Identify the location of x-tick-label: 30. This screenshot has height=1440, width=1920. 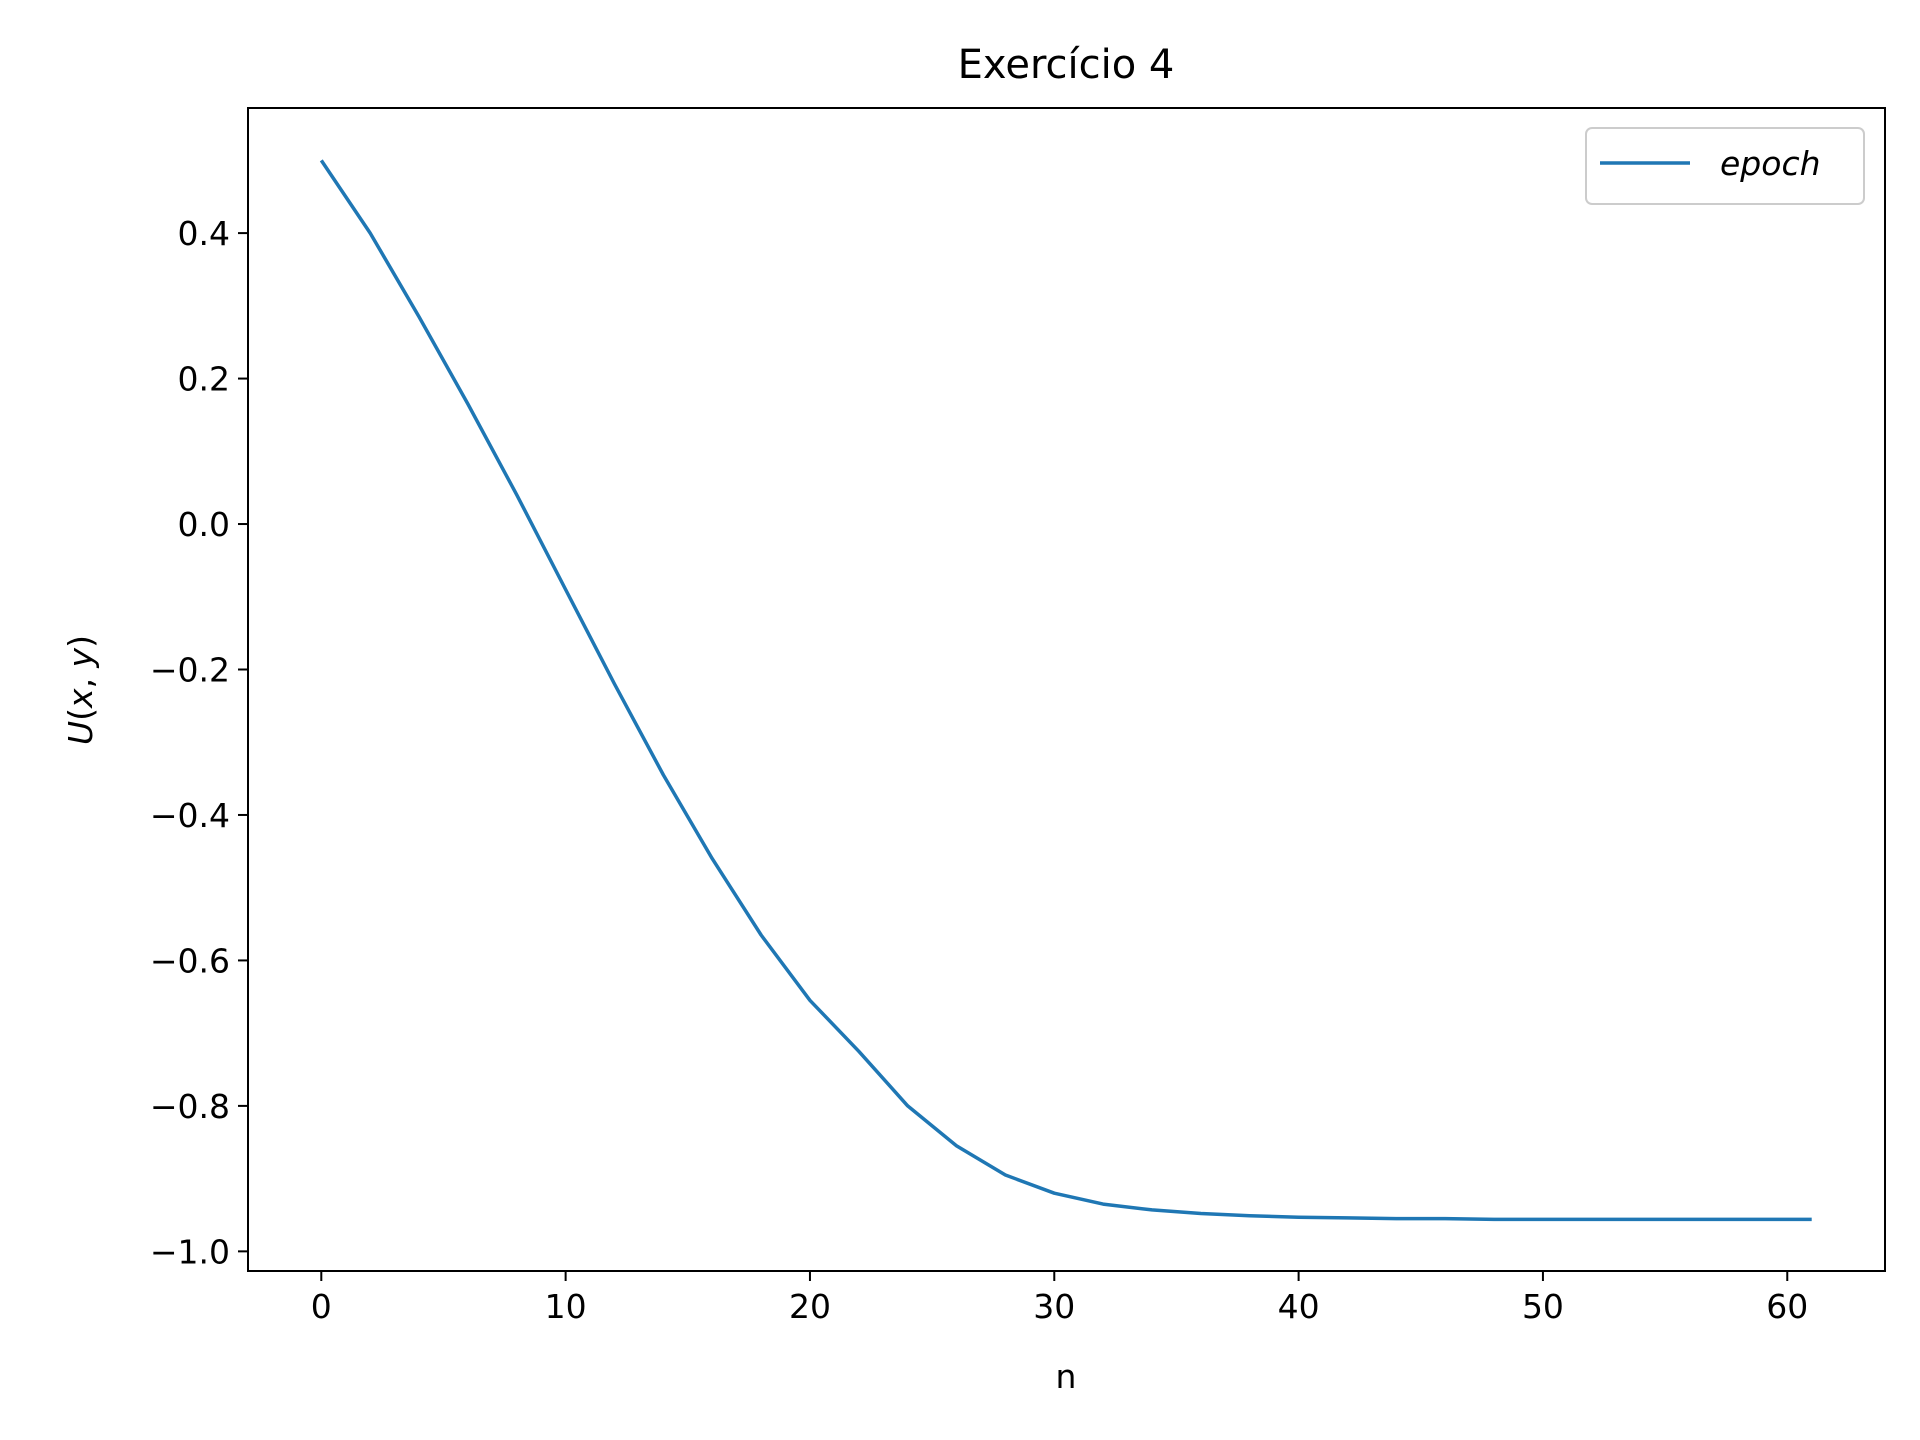
(1054, 1306).